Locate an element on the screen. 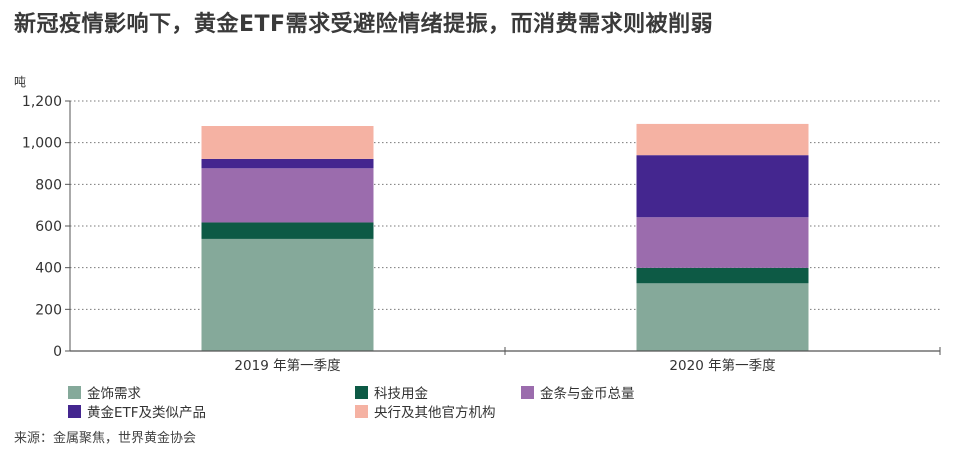  y-tick-label: 600 is located at coordinates (48, 227).